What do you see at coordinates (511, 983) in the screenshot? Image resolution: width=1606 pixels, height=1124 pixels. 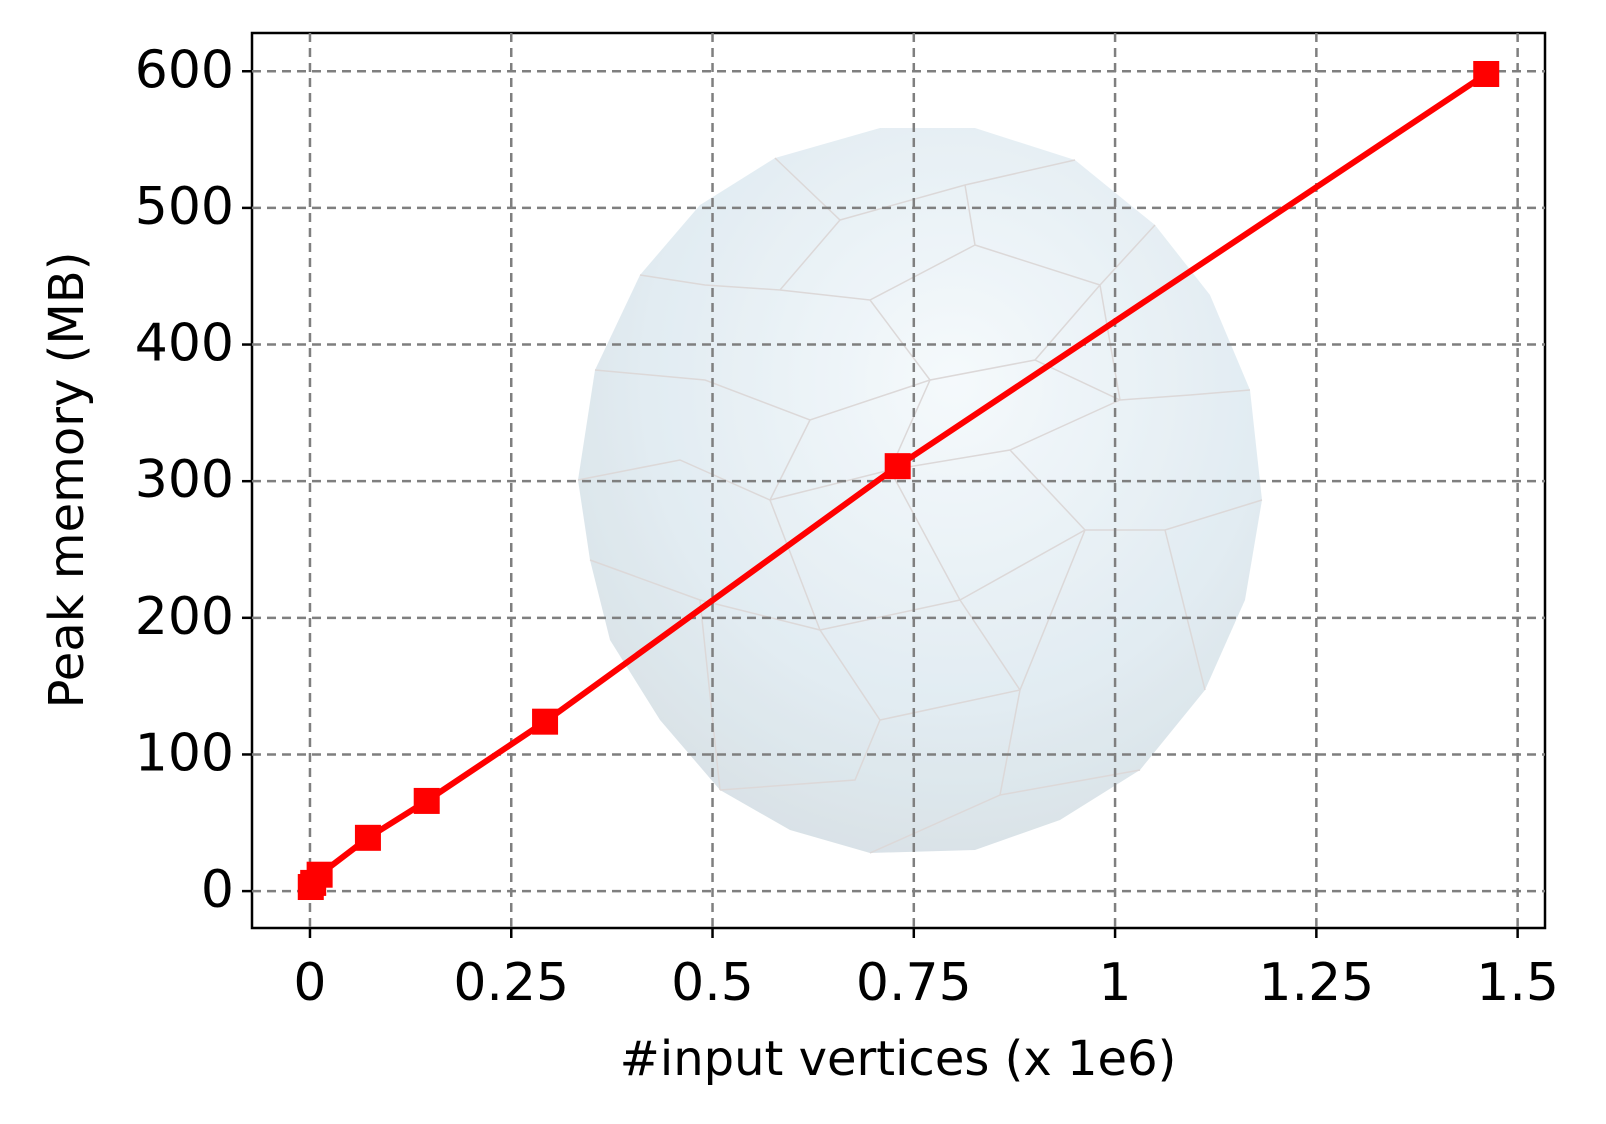 I see `x-tick-label: 0.25` at bounding box center [511, 983].